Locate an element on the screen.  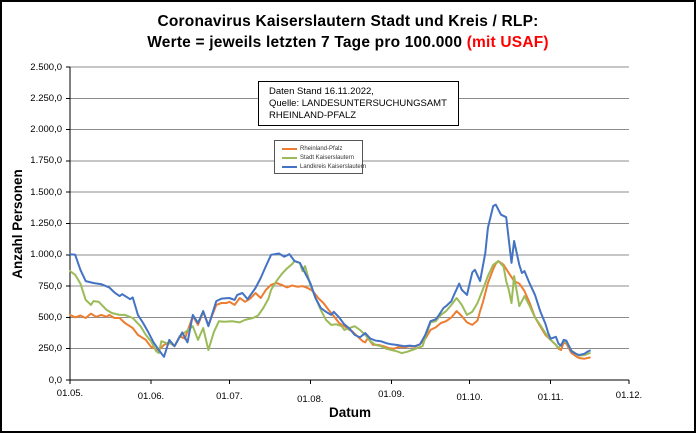
legend-label: Rheinland-Pfalz is located at coordinates (321, 148).